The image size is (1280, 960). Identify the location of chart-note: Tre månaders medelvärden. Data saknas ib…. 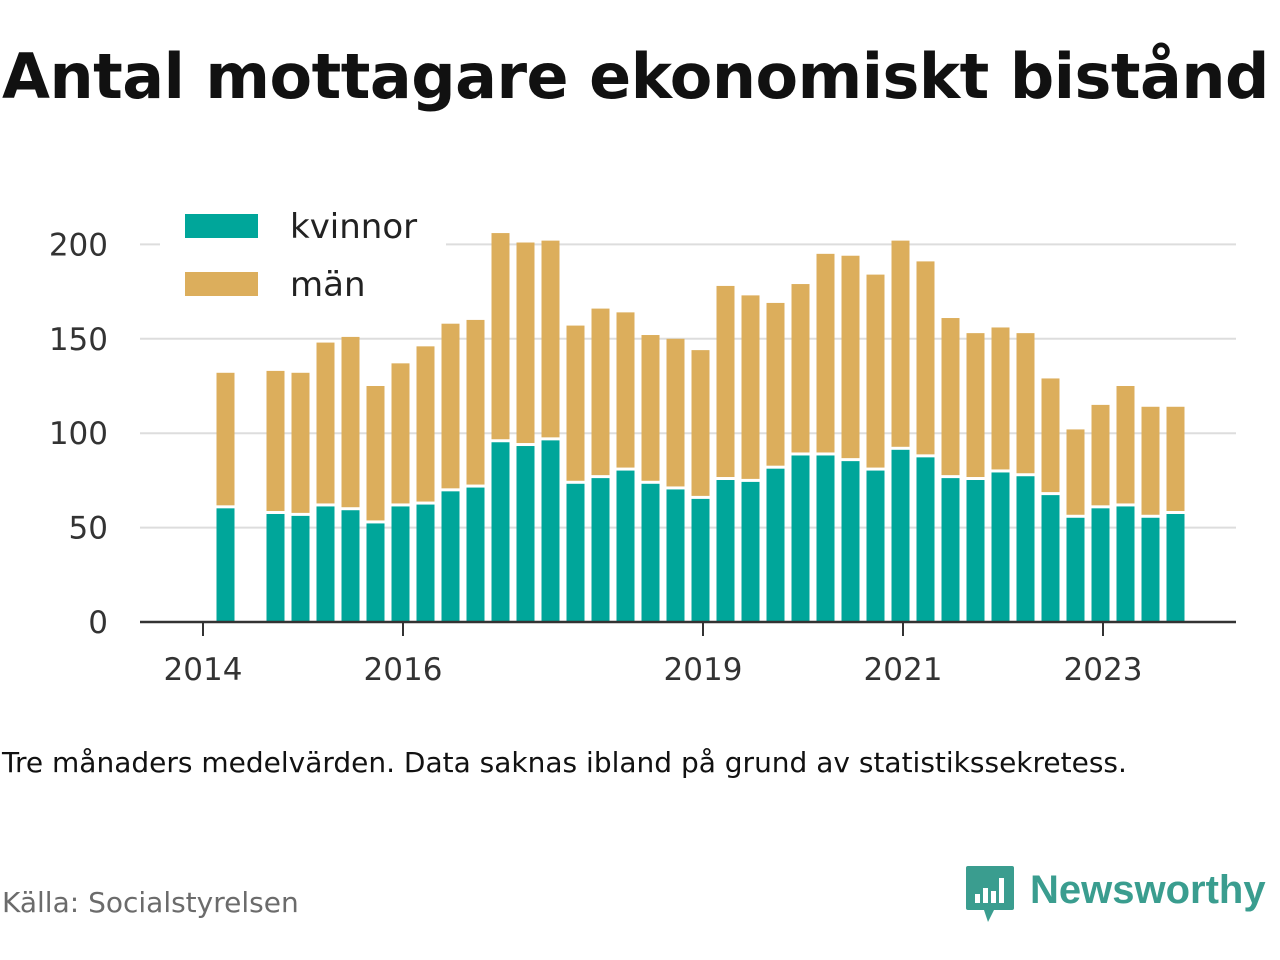
(564, 762).